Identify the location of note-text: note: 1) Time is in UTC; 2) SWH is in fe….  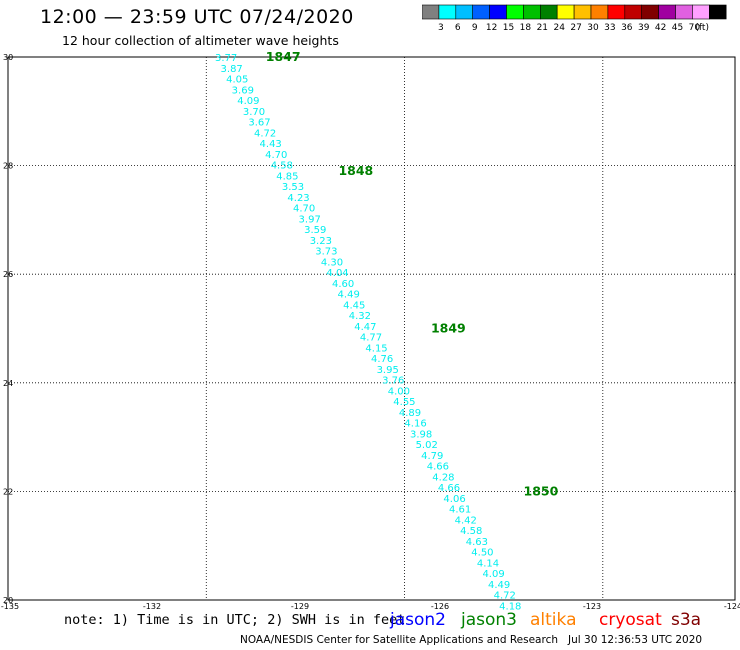
(235, 620).